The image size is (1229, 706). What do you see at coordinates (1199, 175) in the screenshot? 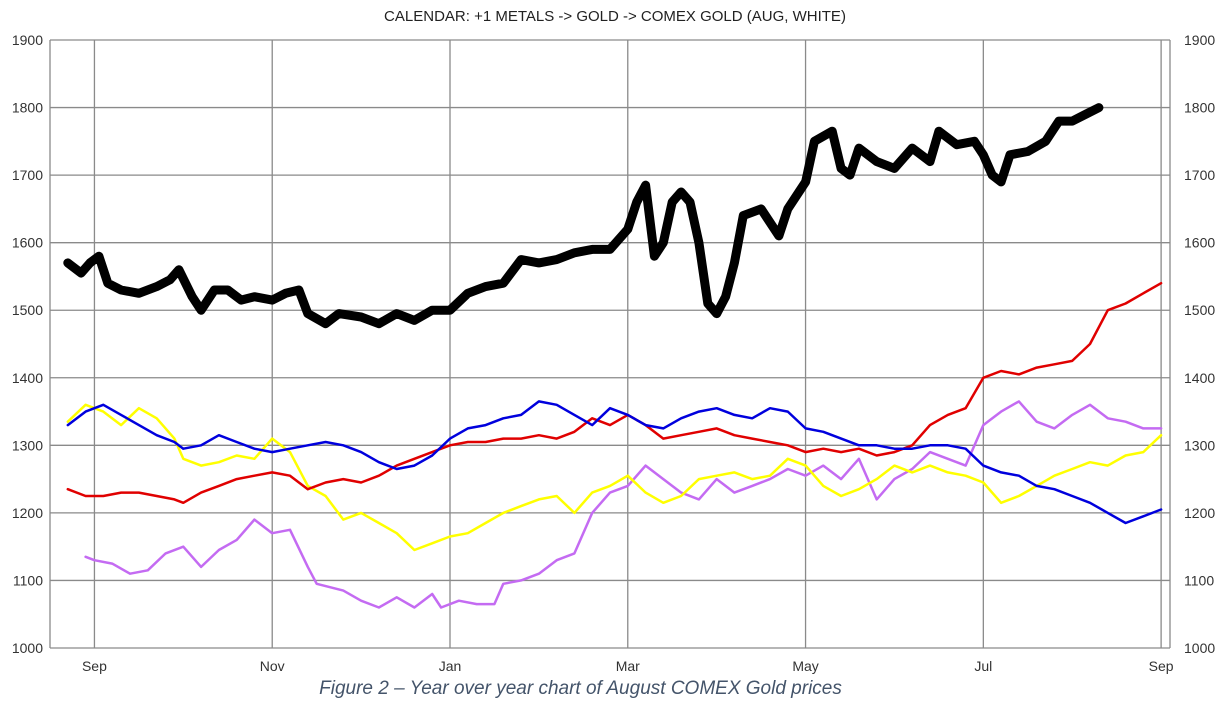
I see `y-tick-label-right: 1700` at bounding box center [1199, 175].